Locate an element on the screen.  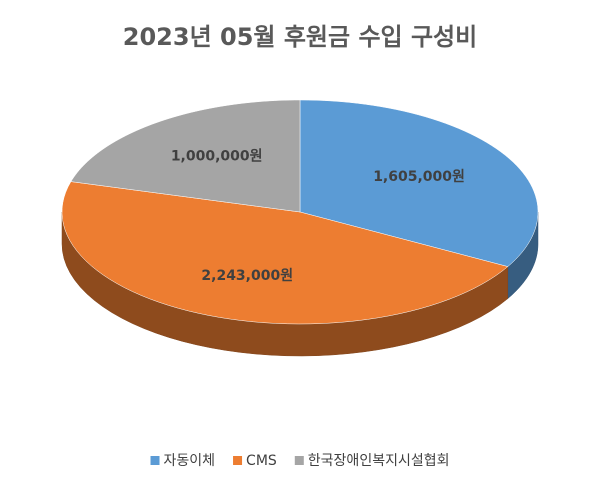
data-label: 1,000,000원 is located at coordinates (217, 157).